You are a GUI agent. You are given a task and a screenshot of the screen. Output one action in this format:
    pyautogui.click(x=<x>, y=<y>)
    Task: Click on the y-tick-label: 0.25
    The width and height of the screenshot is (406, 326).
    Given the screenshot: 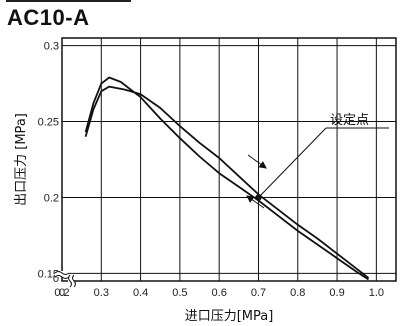 What is the action you would take?
    pyautogui.click(x=48, y=123)
    